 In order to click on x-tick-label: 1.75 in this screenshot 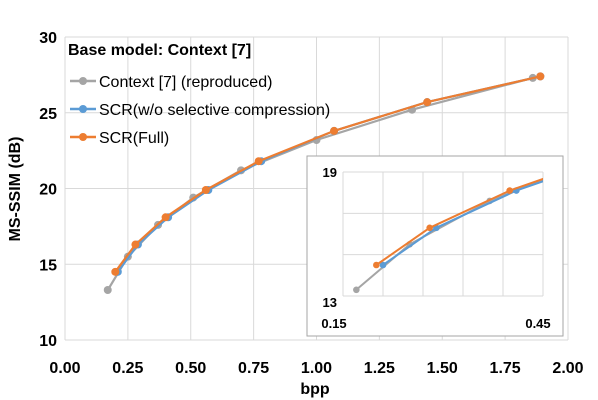, I will do `click(505, 368)`.